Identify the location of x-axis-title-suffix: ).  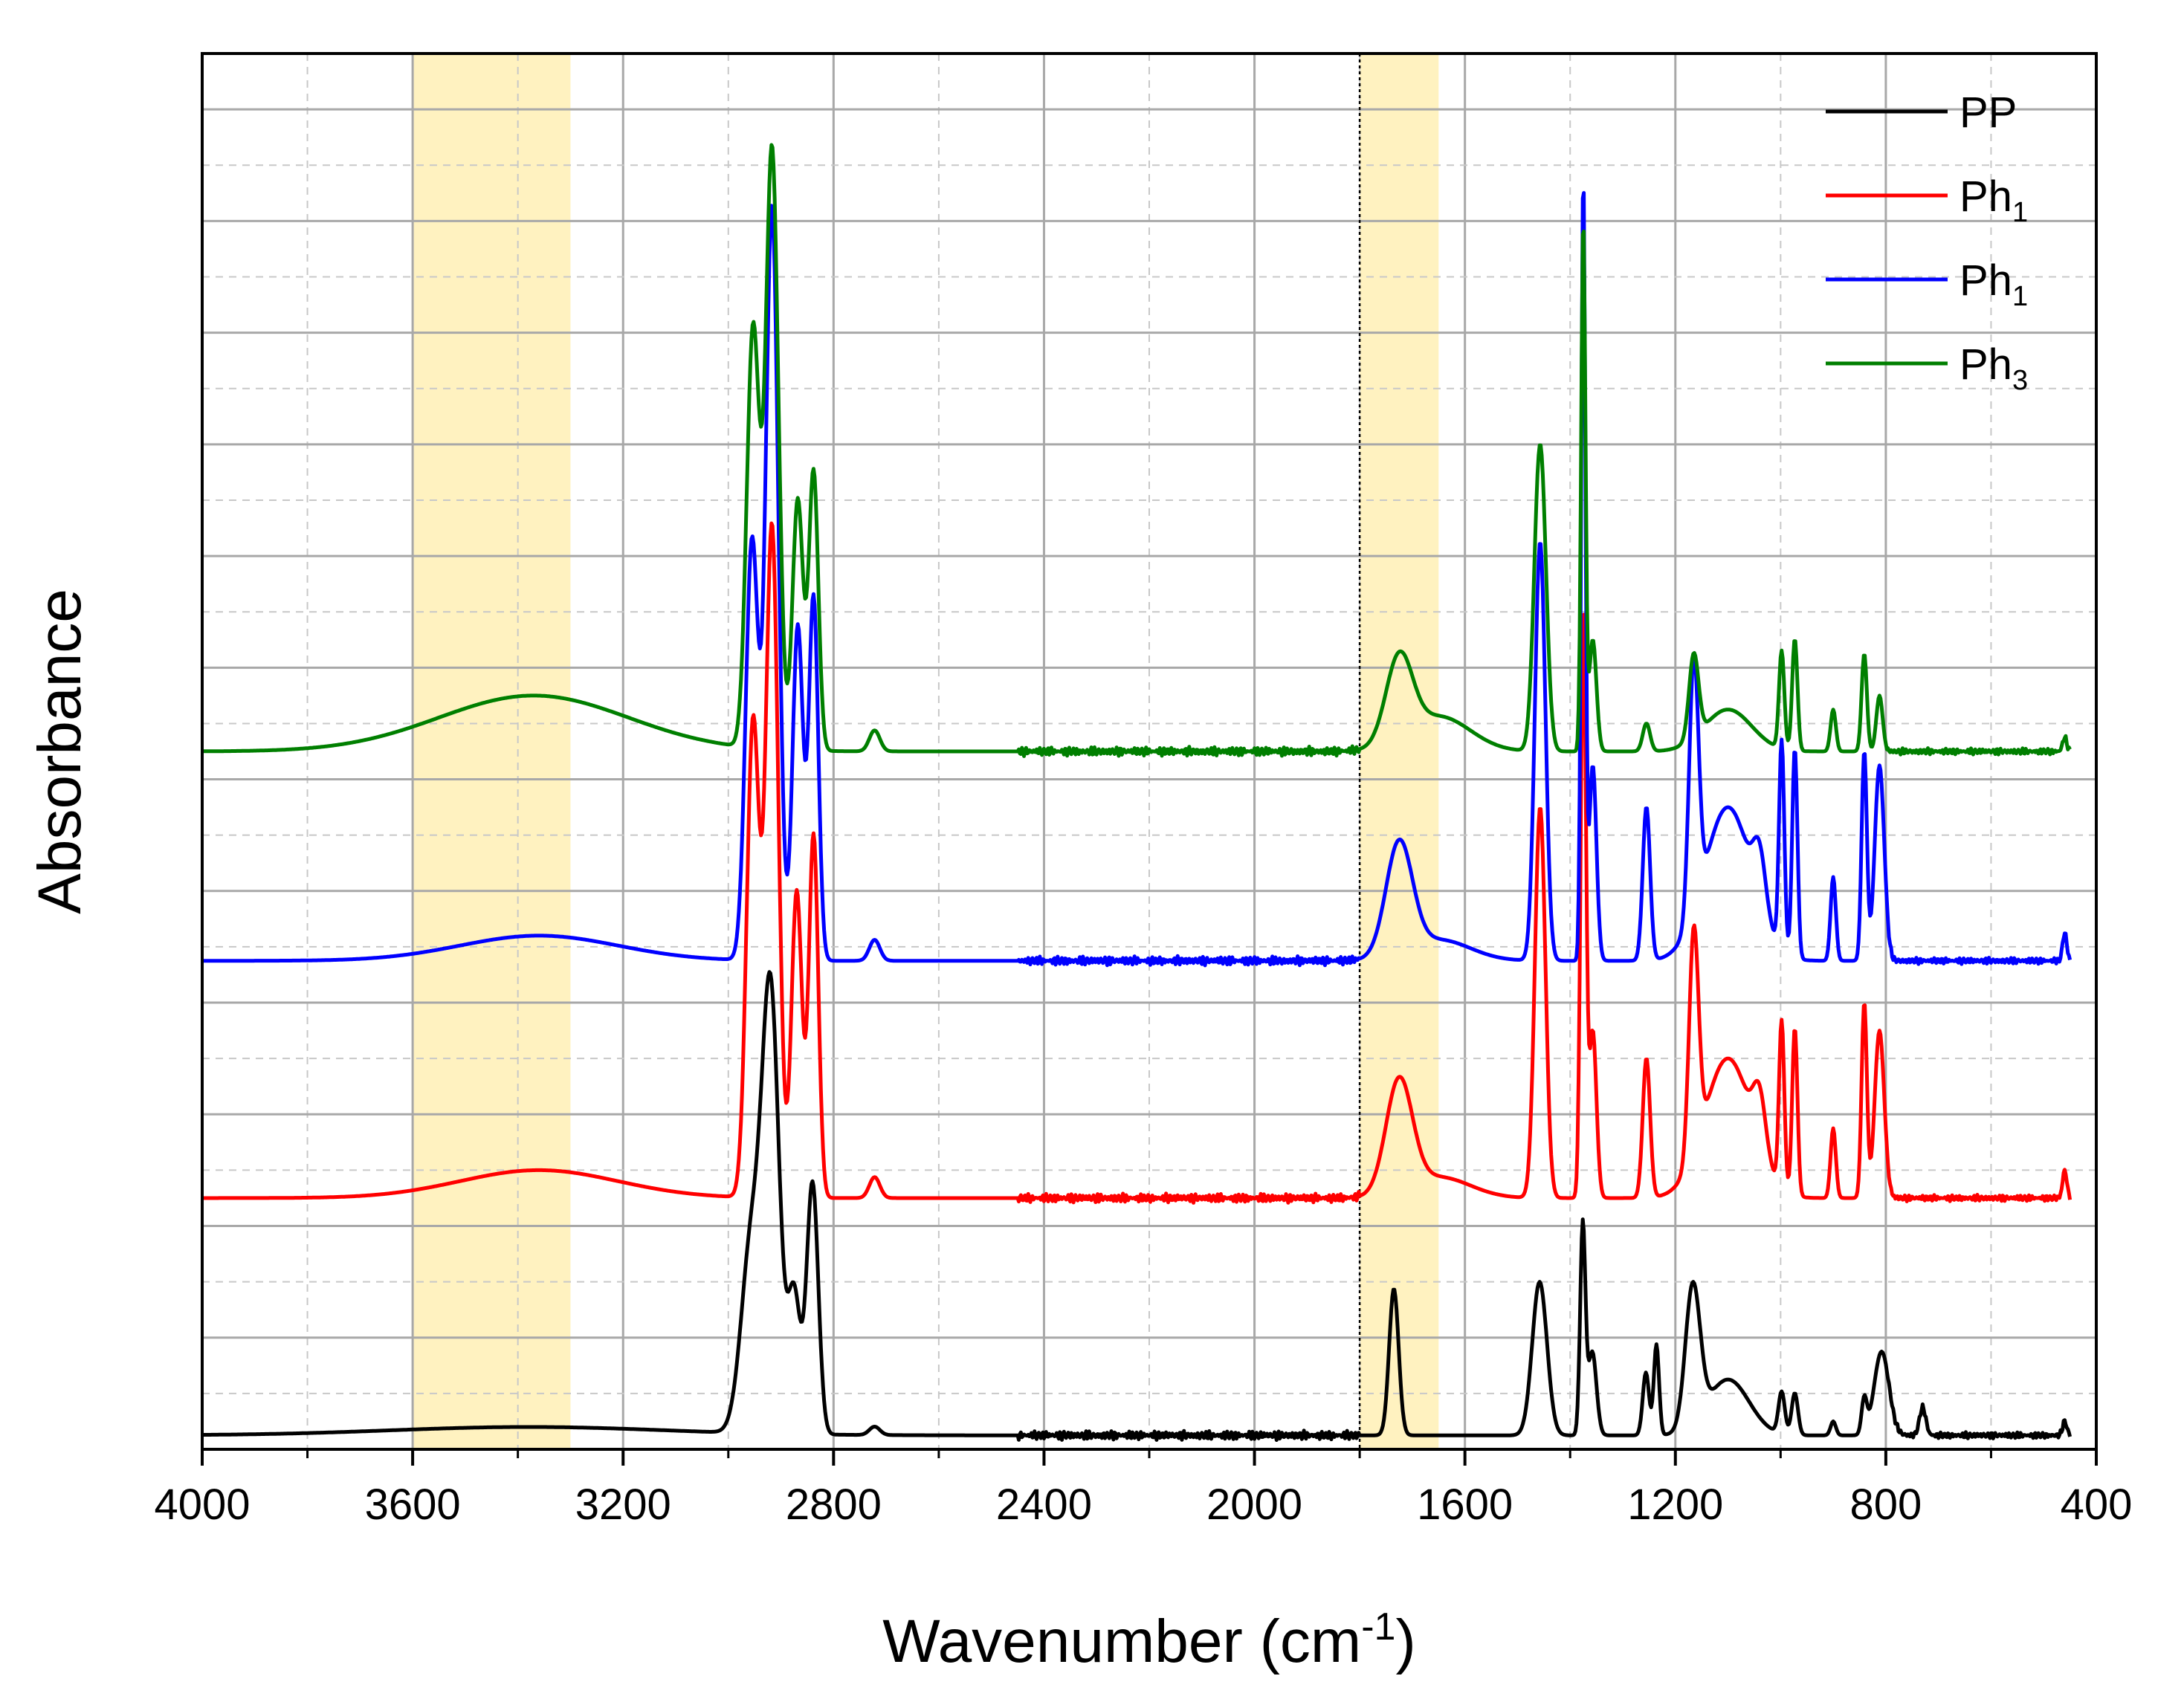
(1405, 1642).